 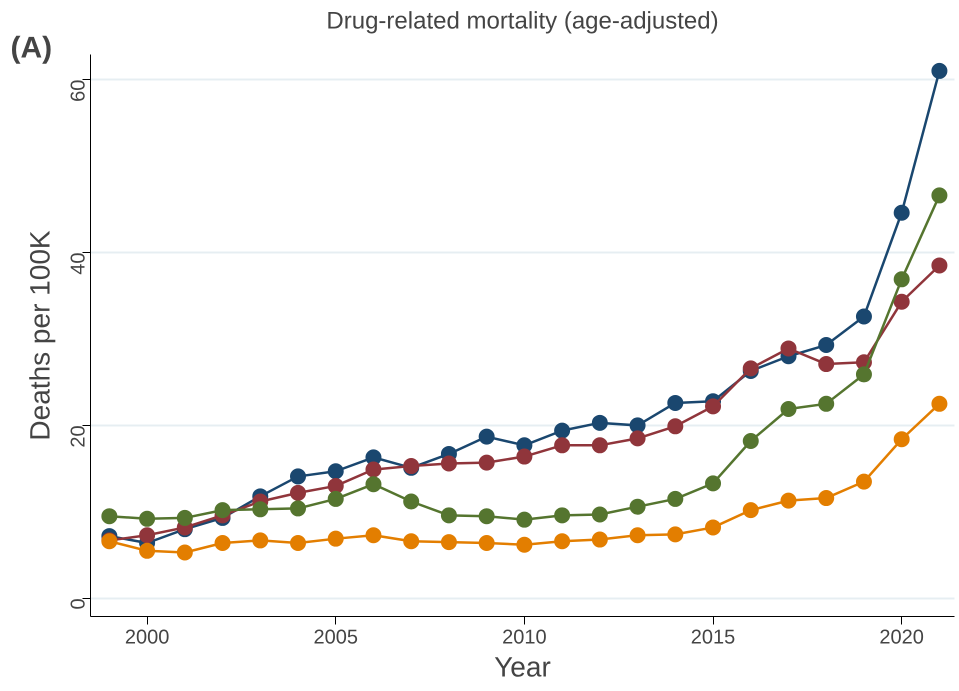 I want to click on x-axis-title: Year, so click(x=522, y=667).